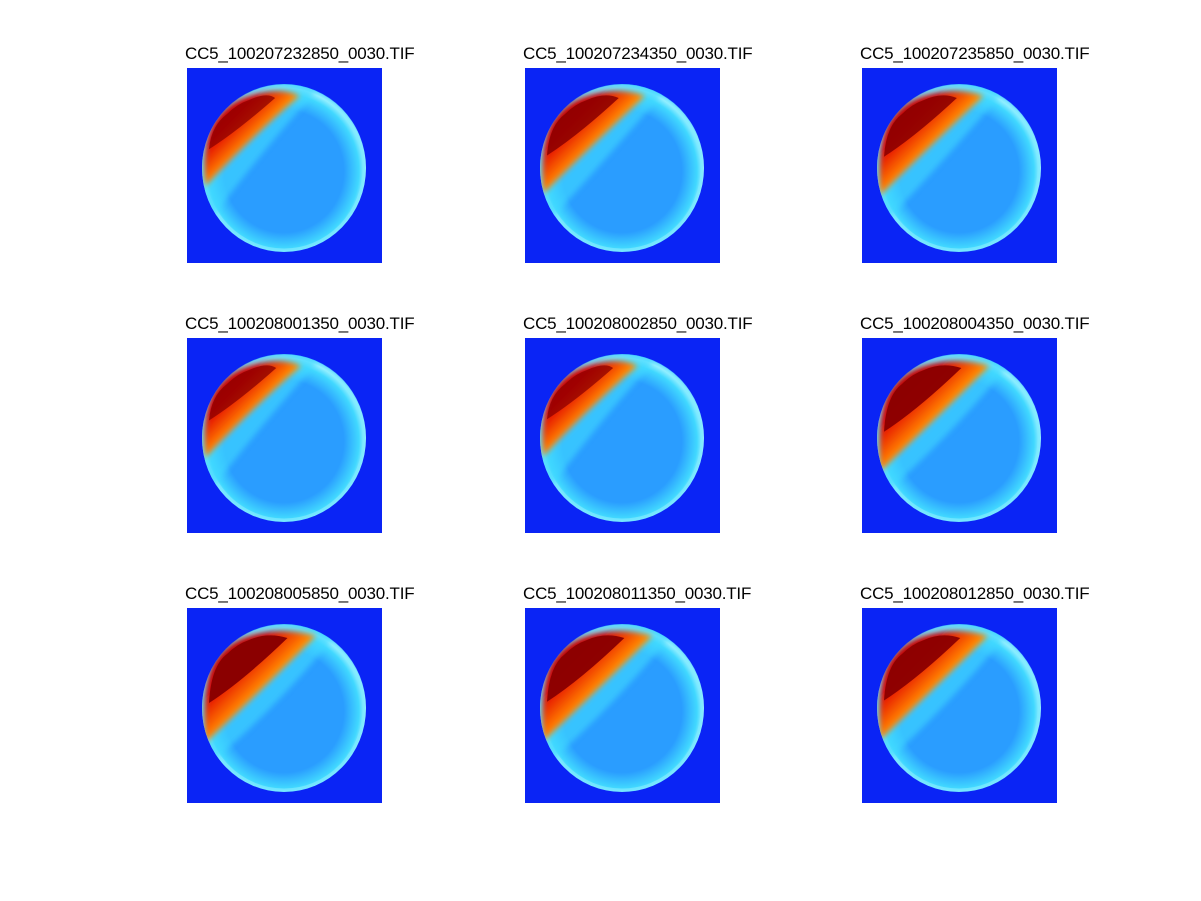 This screenshot has width=1201, height=901. I want to click on image-panel: CC5_100207235850_0030.TIF, so click(975, 153).